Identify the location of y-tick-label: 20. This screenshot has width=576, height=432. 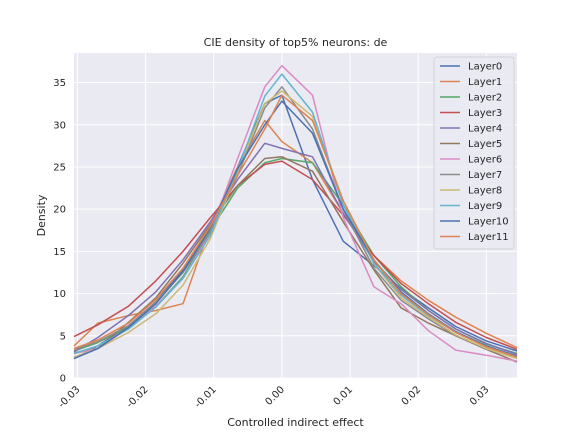
(59, 210).